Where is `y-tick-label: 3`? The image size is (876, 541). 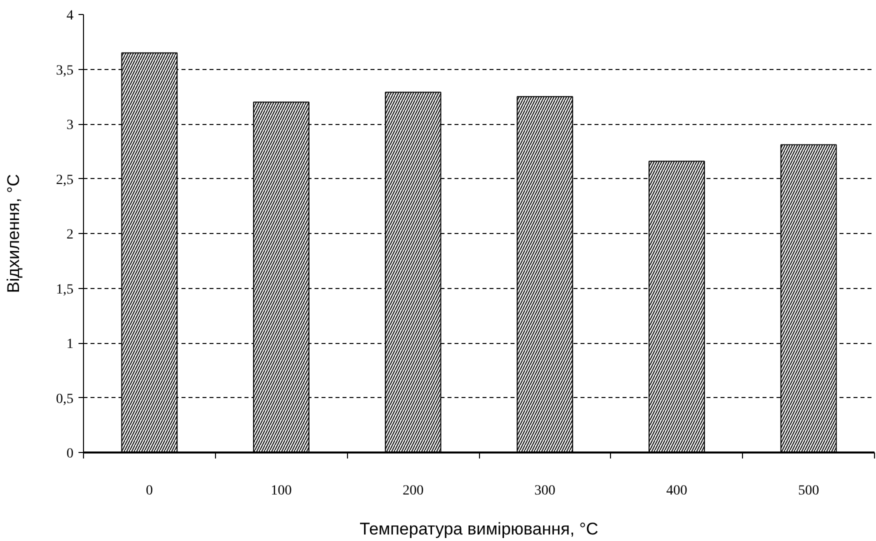 y-tick-label: 3 is located at coordinates (70, 125).